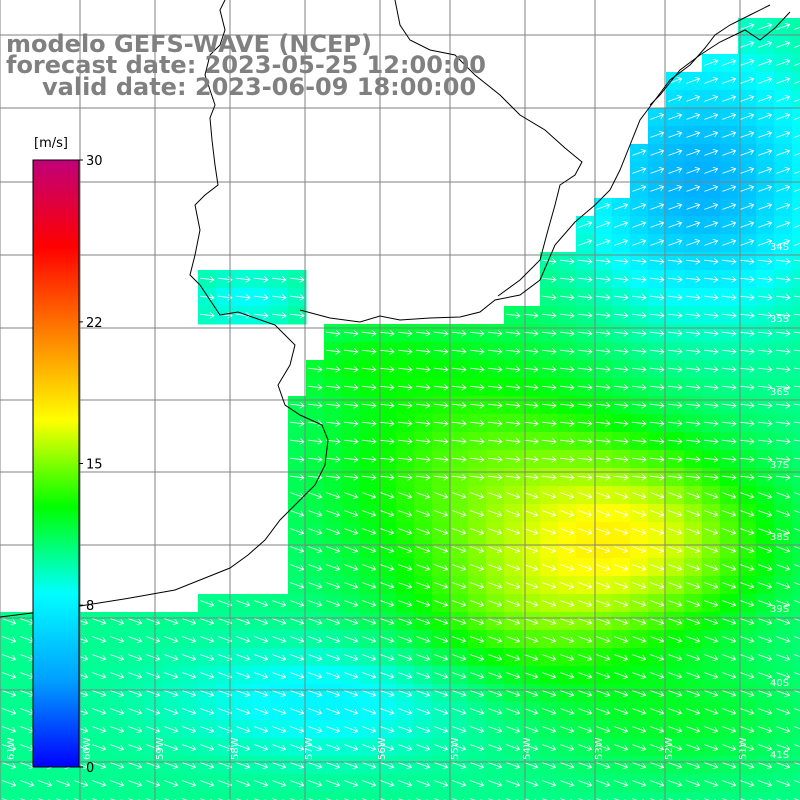 This screenshot has width=800, height=800. Describe the element at coordinates (246, 65) in the screenshot. I see `title-forecast-date: forecast date: 2023-05-25 12:00:00` at that location.